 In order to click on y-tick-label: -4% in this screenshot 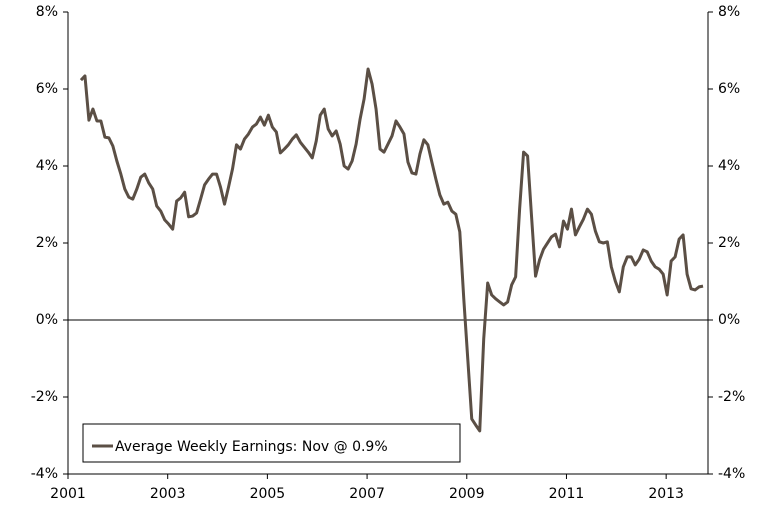, I will do `click(44, 474)`.